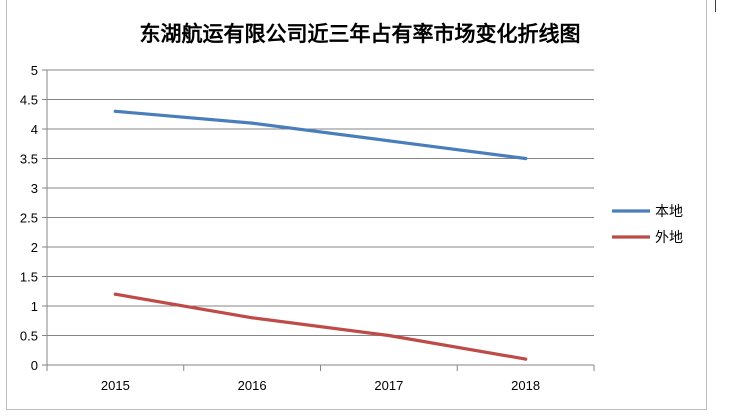 This screenshot has width=735, height=419. I want to click on x-tick-label: 2017, so click(388, 385).